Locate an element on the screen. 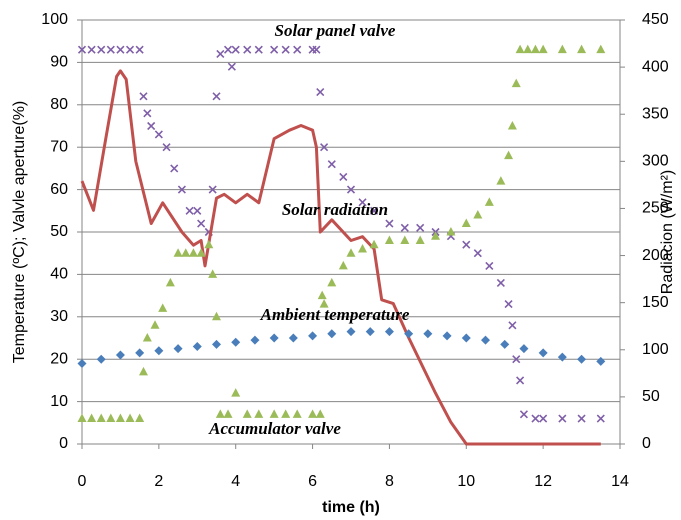  series-label: Solar panel valve is located at coordinates (335, 30).